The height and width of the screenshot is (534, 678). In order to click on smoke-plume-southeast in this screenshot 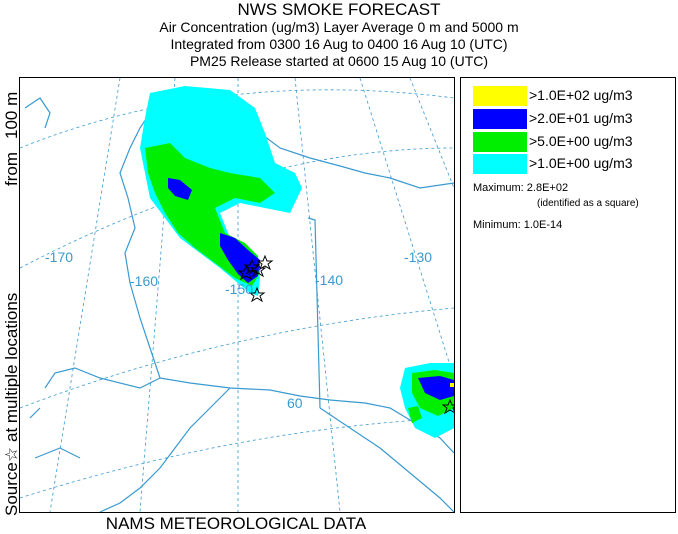, I will do `click(427, 400)`.